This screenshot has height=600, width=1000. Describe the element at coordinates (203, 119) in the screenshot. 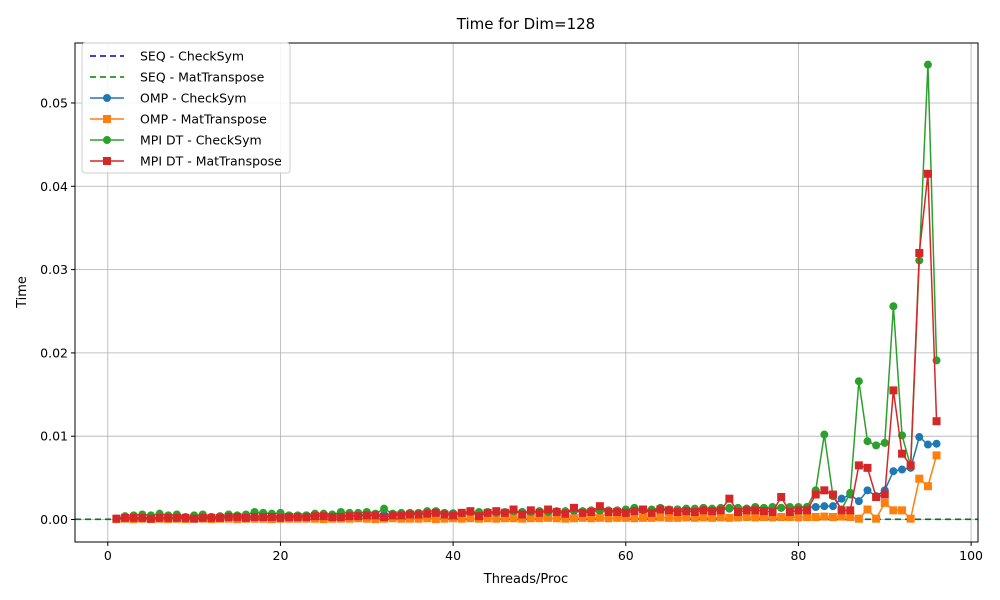

I see `legend-label: OMP - MatTranspose` at that location.